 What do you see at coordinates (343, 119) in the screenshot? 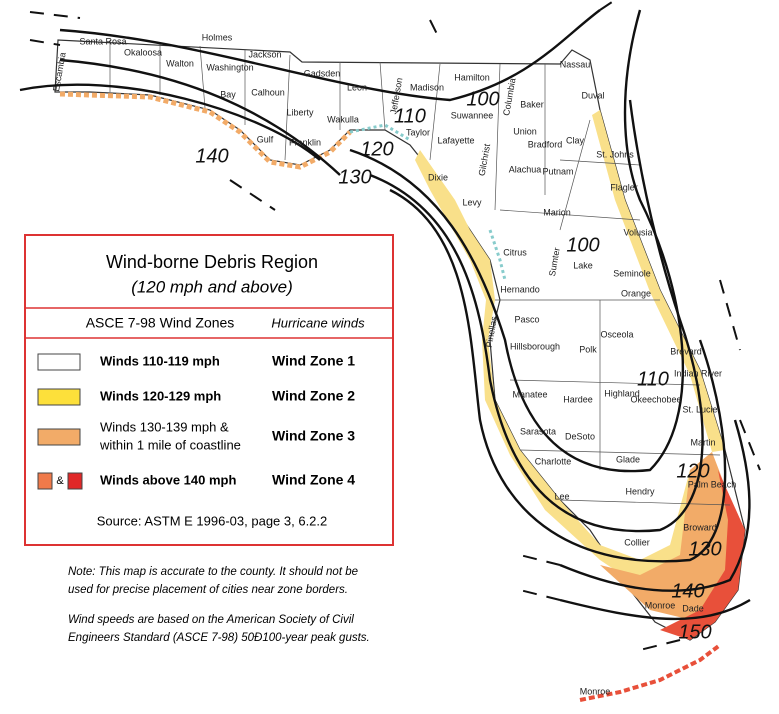
I see `county-name: Wakulla` at bounding box center [343, 119].